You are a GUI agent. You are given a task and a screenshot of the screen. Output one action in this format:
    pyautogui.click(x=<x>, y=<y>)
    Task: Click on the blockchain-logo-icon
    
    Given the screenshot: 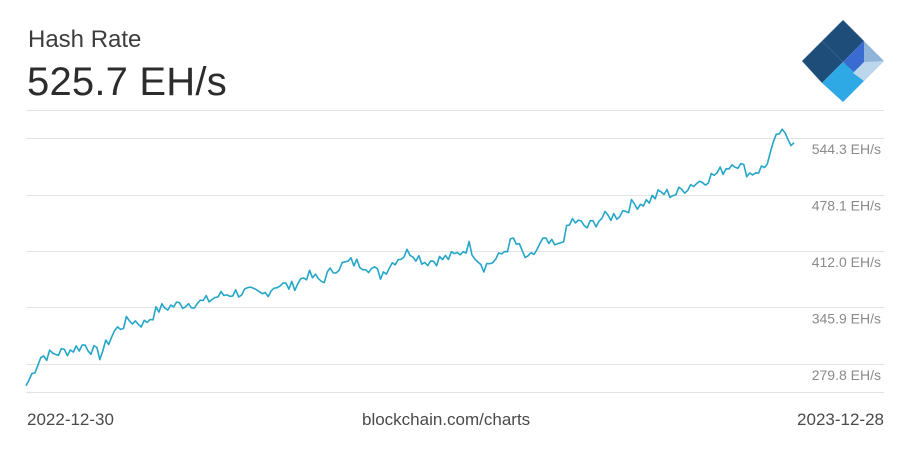 What is the action you would take?
    pyautogui.click(x=843, y=61)
    